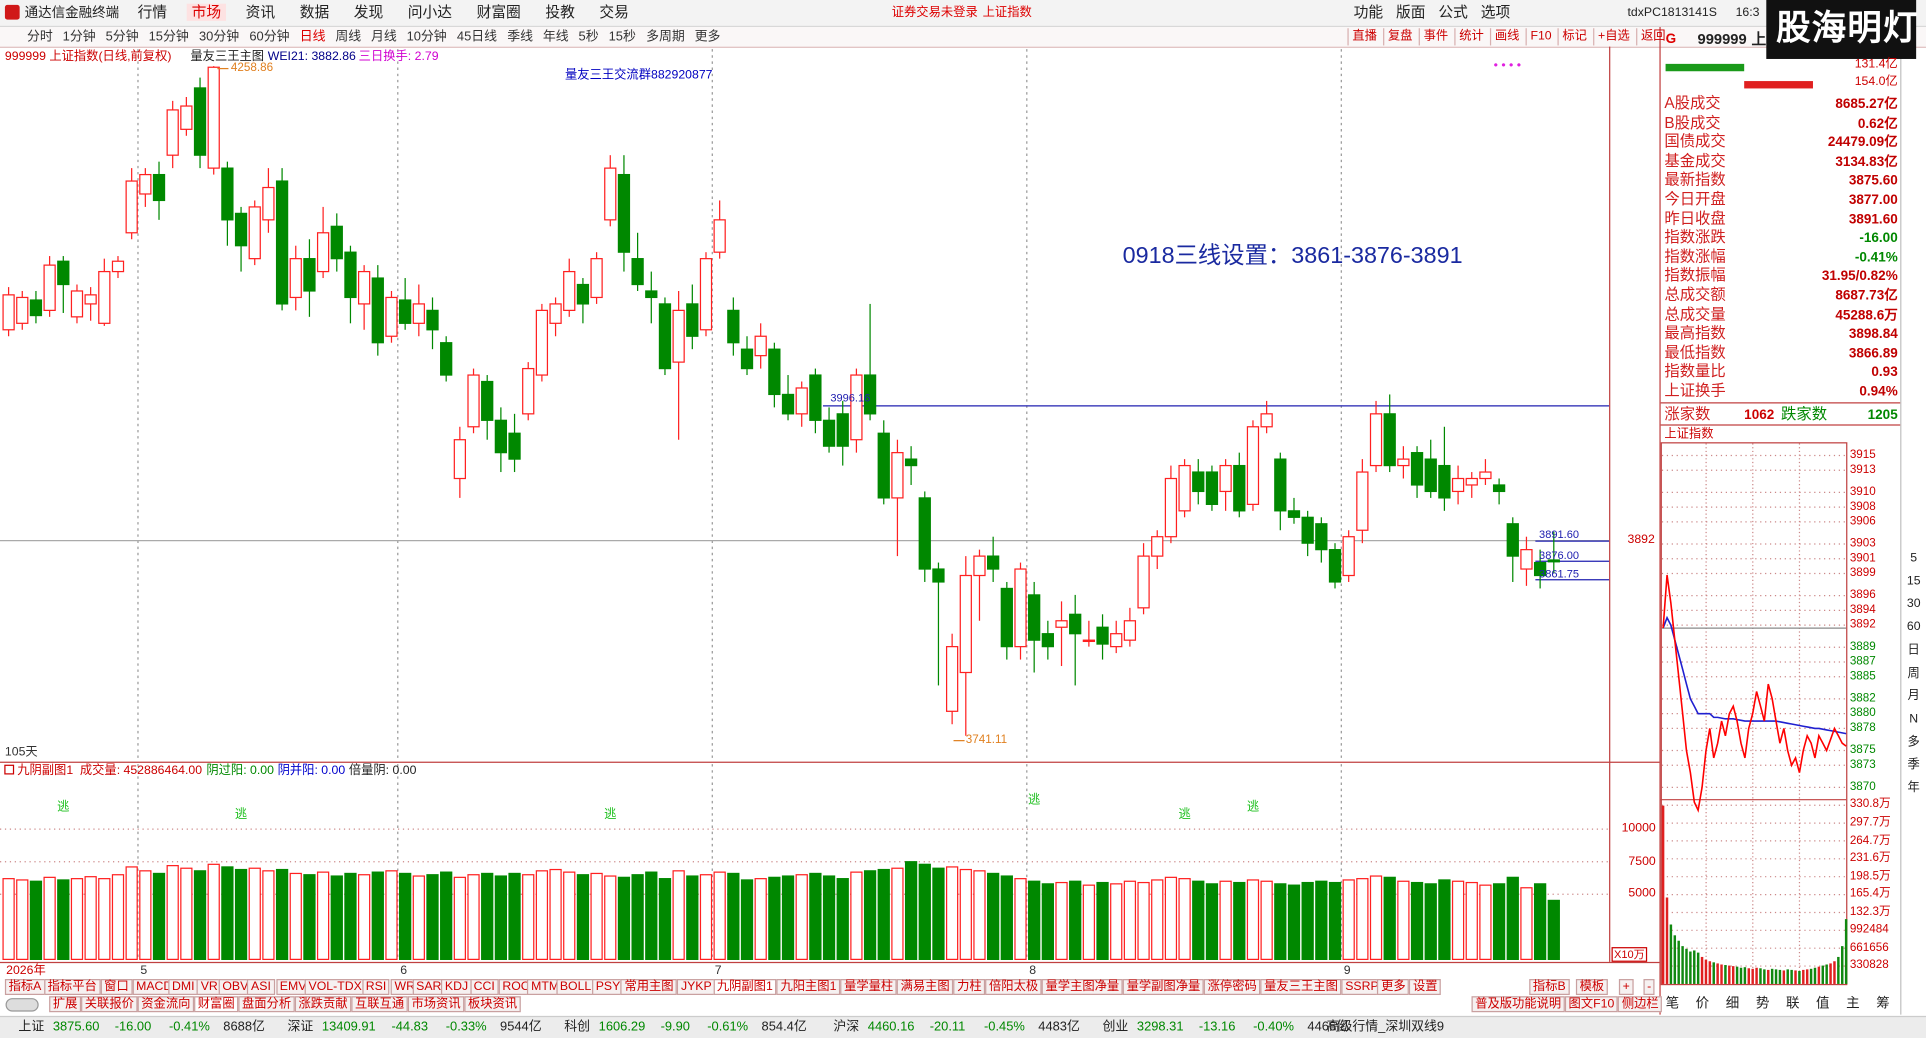 The height and width of the screenshot is (1038, 1926). What do you see at coordinates (429, 987) in the screenshot?
I see `indicator-tab: SAR` at bounding box center [429, 987].